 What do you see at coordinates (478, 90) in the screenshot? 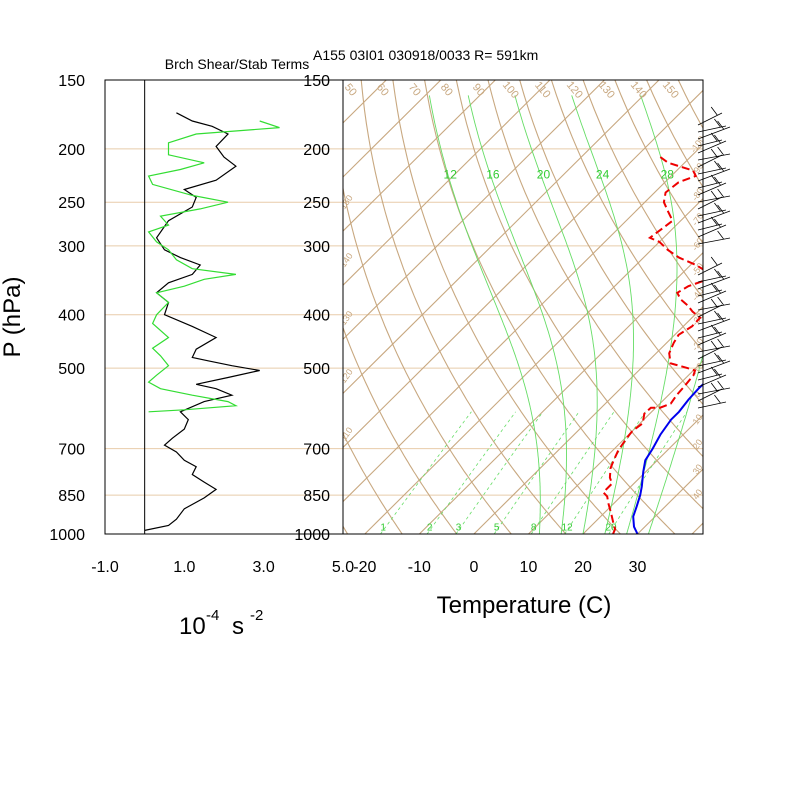
I see `dry-adiabat-label: 90` at bounding box center [478, 90].